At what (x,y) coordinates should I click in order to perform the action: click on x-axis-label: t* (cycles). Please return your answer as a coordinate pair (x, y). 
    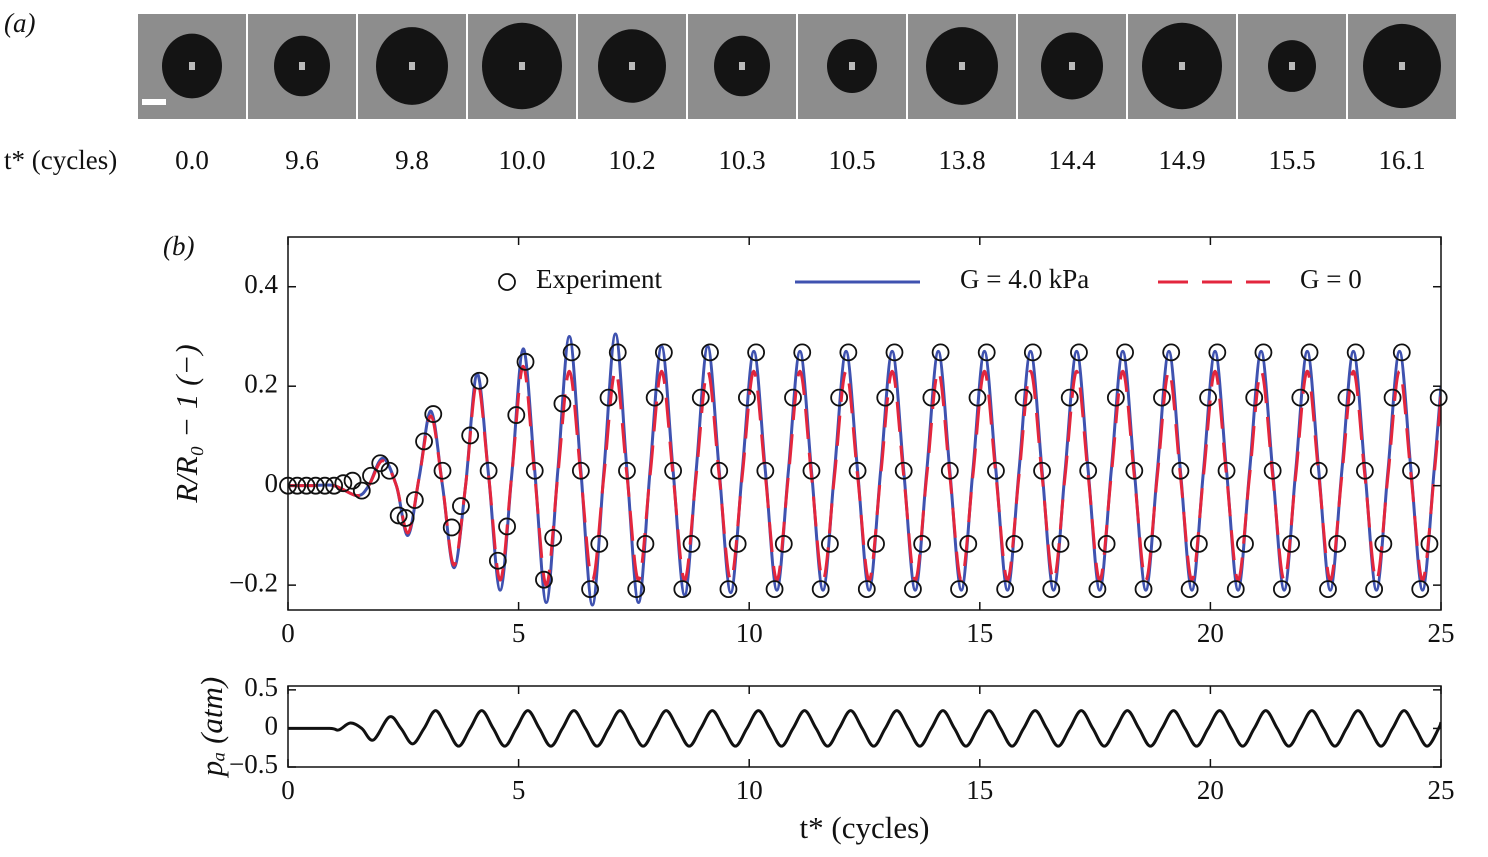
    Looking at the image, I should click on (865, 827).